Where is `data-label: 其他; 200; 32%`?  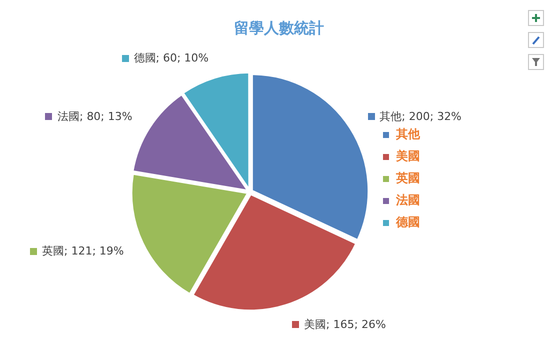
data-label: 其他; 200; 32% is located at coordinates (421, 116).